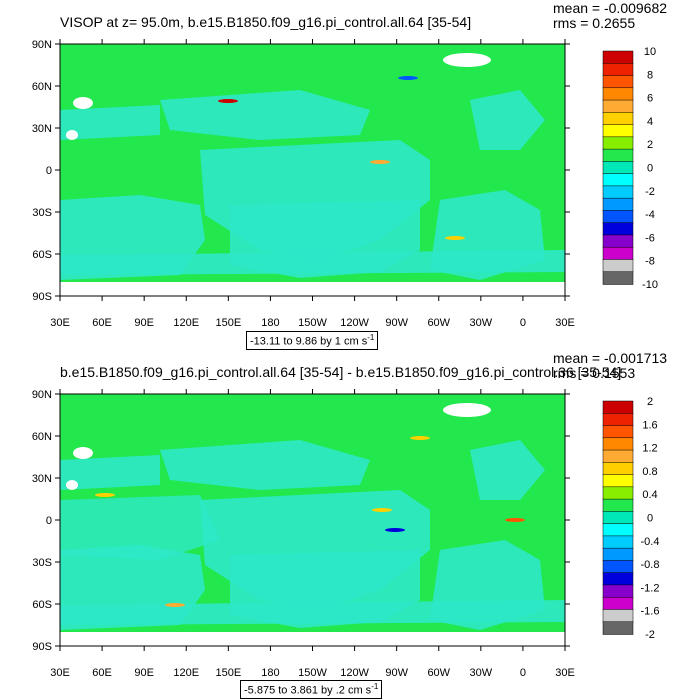 The width and height of the screenshot is (700, 700). I want to click on x-tick-label: 60W, so click(438, 323).